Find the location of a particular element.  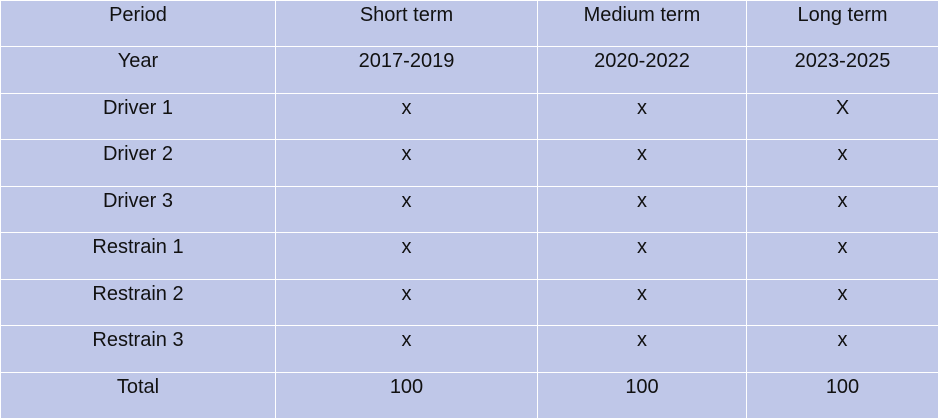

column-header-cell: Long term is located at coordinates (842, 24).